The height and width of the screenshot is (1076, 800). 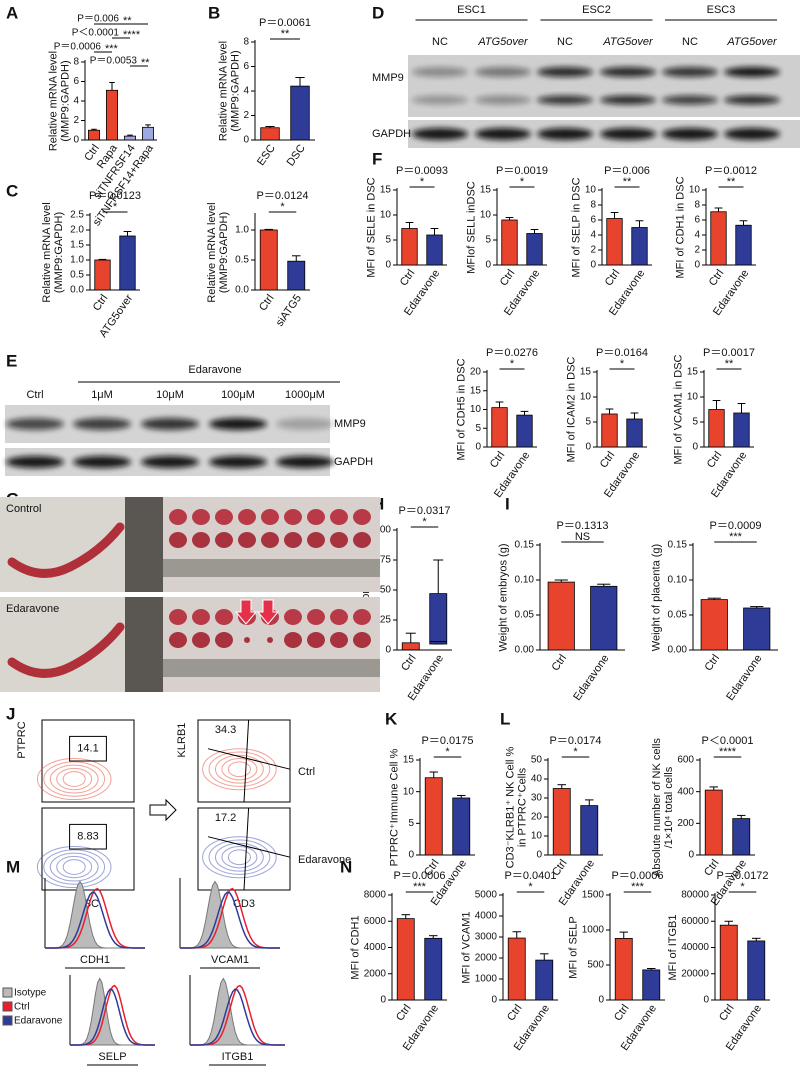 I want to click on y-tick-label: 0.10, so click(x=525, y=580).